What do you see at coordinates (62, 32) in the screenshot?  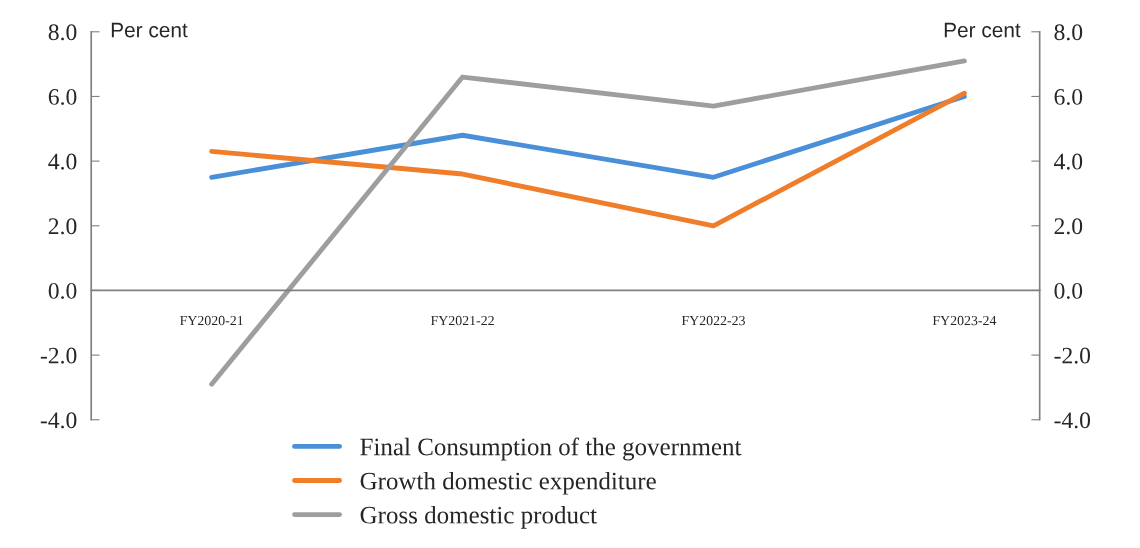 I see `y-tick-label: 8.0` at bounding box center [62, 32].